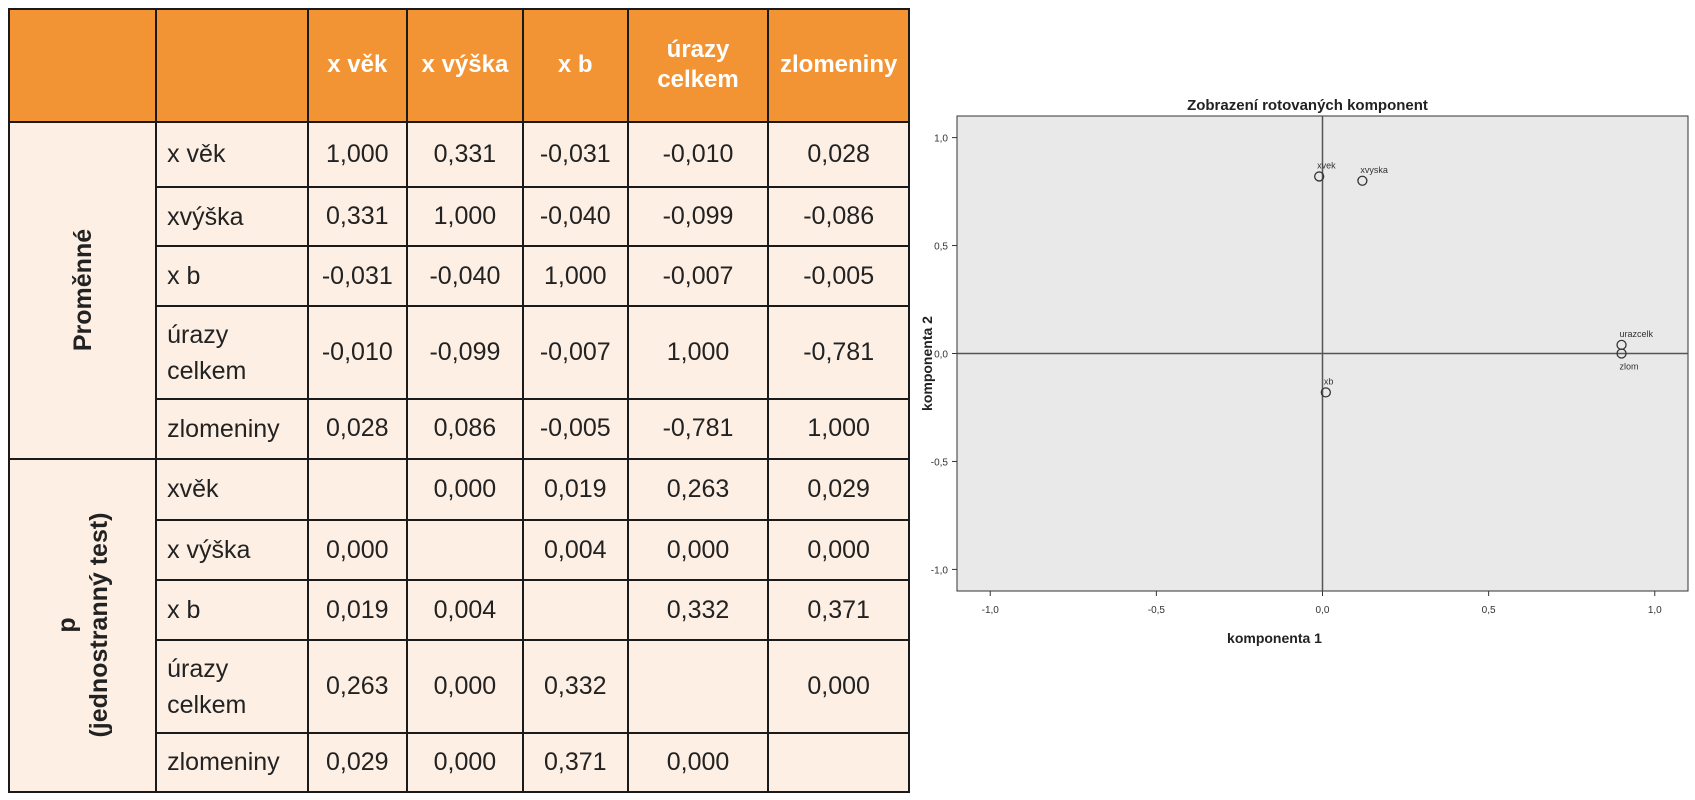 The height and width of the screenshot is (800, 1695). What do you see at coordinates (357, 352) in the screenshot?
I see `table-cell: -0,010` at bounding box center [357, 352].